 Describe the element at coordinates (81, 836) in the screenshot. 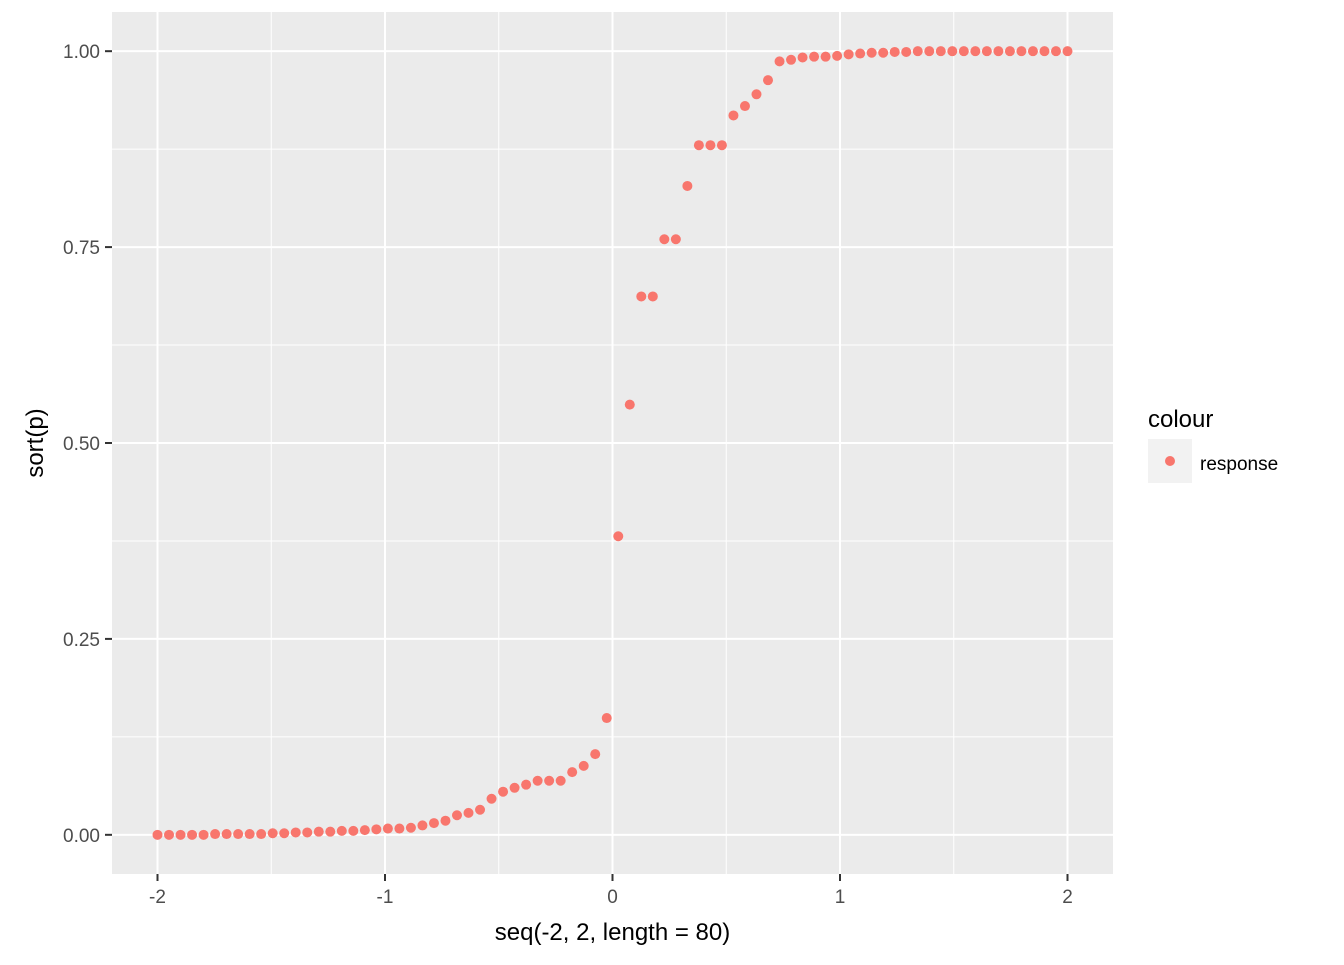

I see `y-tick-label: 0.00` at that location.